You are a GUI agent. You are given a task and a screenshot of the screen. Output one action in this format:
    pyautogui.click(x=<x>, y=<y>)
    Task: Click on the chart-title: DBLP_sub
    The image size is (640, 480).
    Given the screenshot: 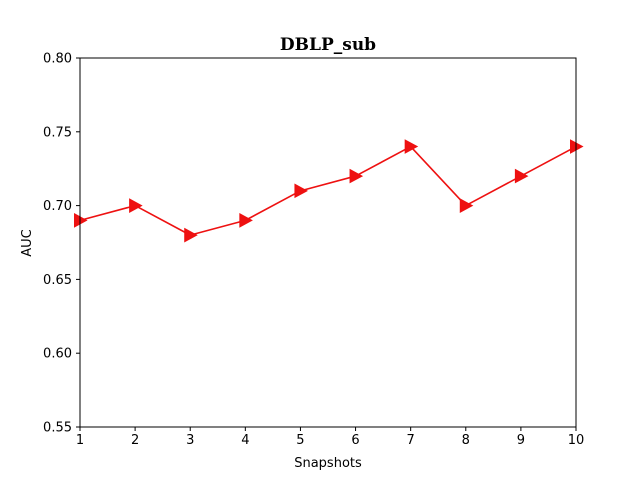 What is the action you would take?
    pyautogui.click(x=328, y=45)
    